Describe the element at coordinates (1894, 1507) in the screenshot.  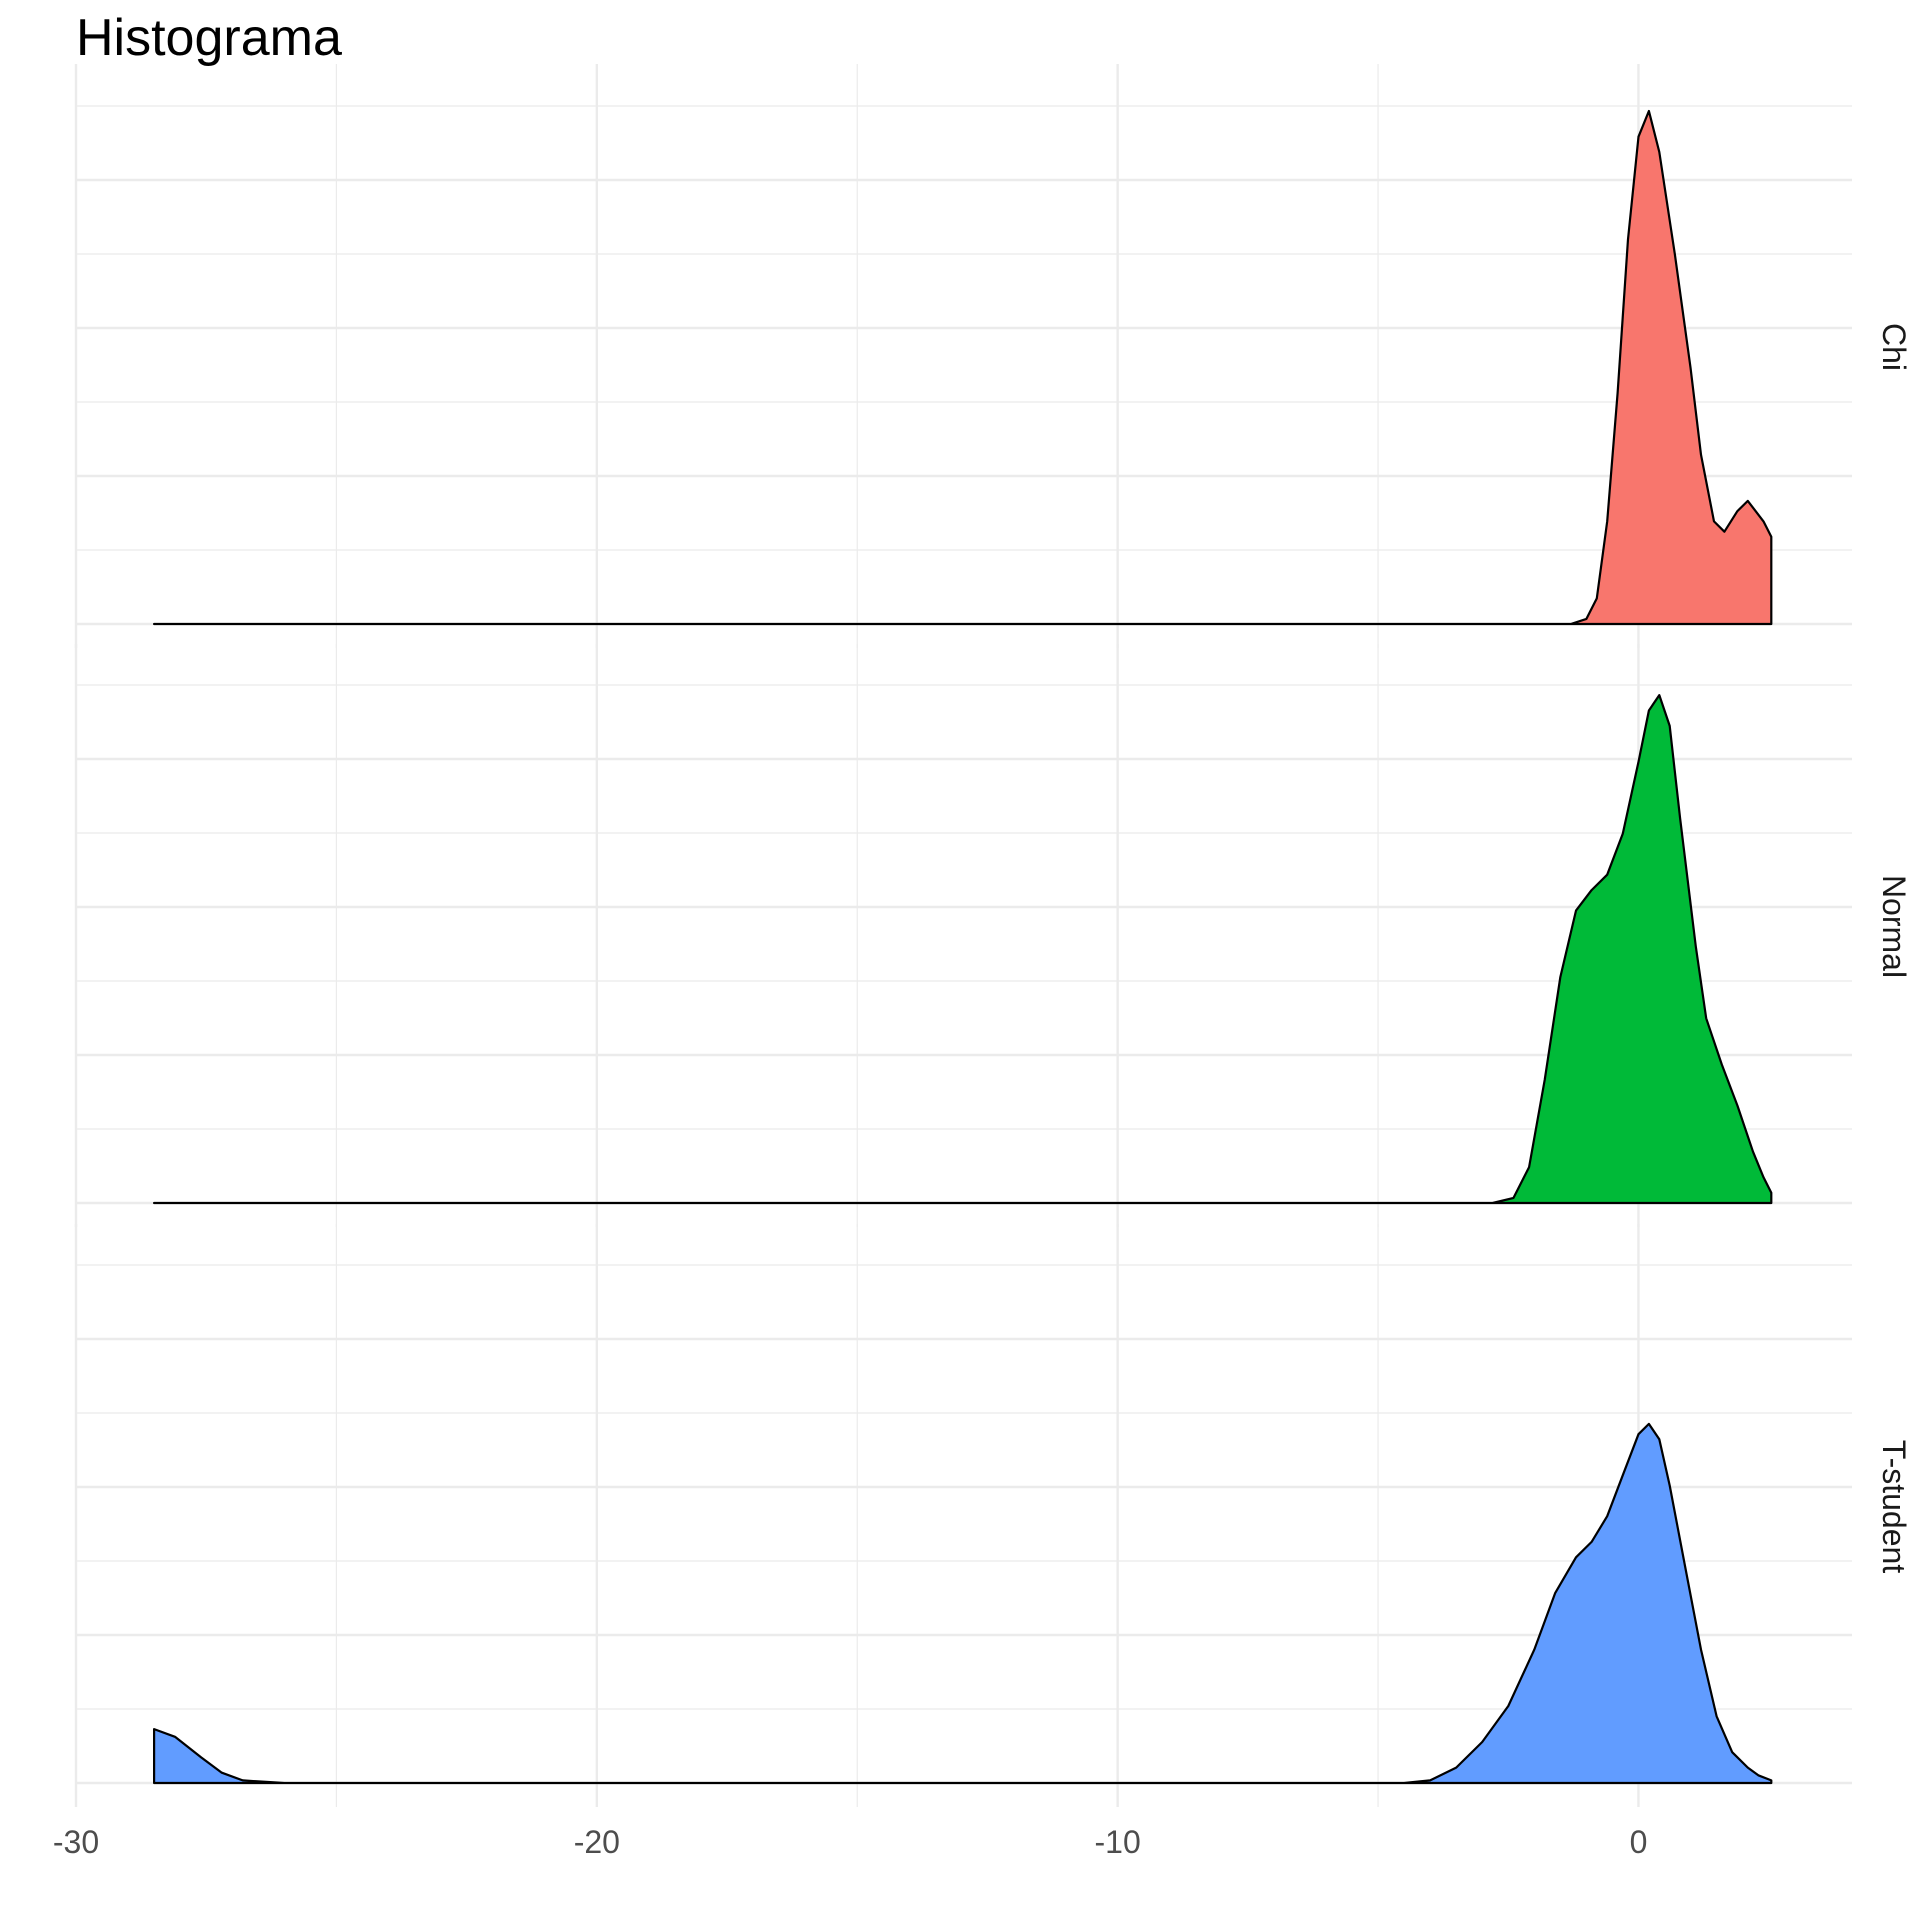
I see `facet-strip-label: T-student` at that location.